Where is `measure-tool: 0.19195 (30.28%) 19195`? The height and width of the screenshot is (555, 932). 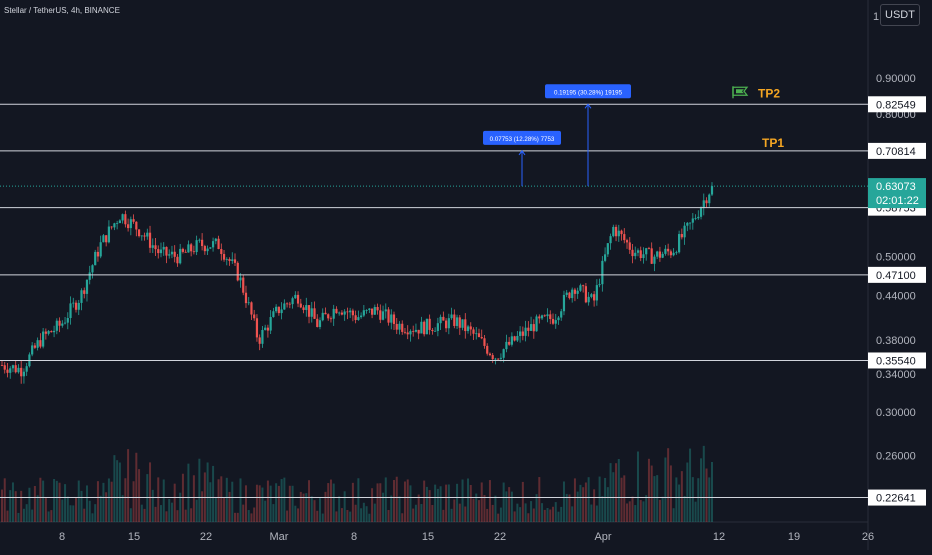
measure-tool: 0.19195 (30.28%) 19195 is located at coordinates (588, 135).